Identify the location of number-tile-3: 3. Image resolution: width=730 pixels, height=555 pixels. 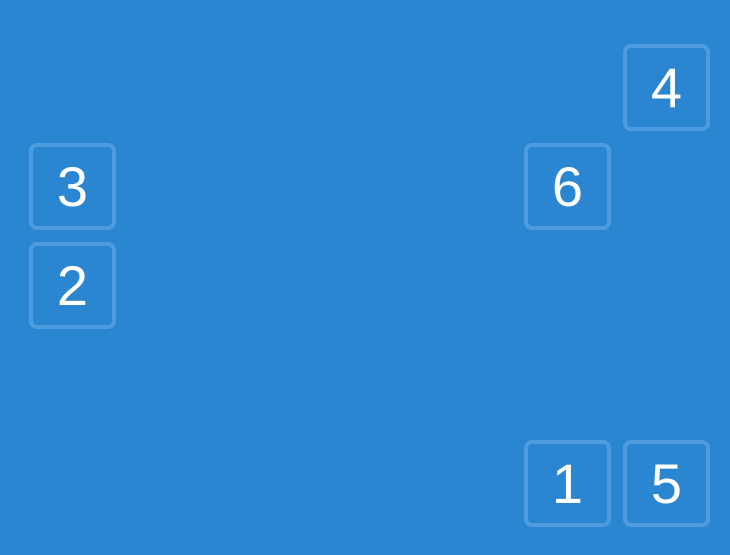
(72, 186).